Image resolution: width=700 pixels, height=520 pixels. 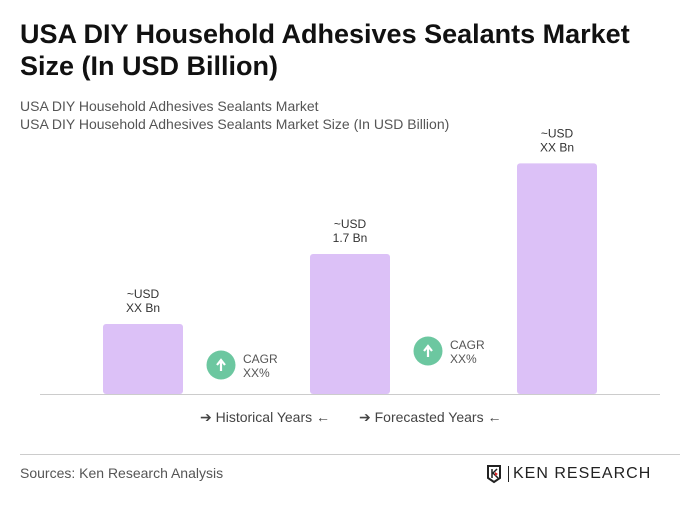 What do you see at coordinates (350, 238) in the screenshot?
I see `data-label: 1.7 Bn` at bounding box center [350, 238].